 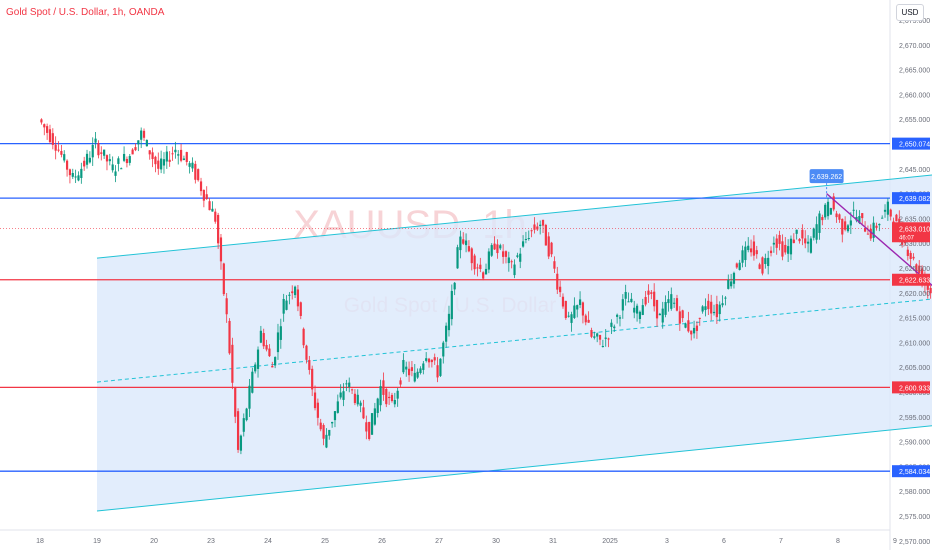 What do you see at coordinates (667, 541) in the screenshot?
I see `x-tick-label: 3` at bounding box center [667, 541].